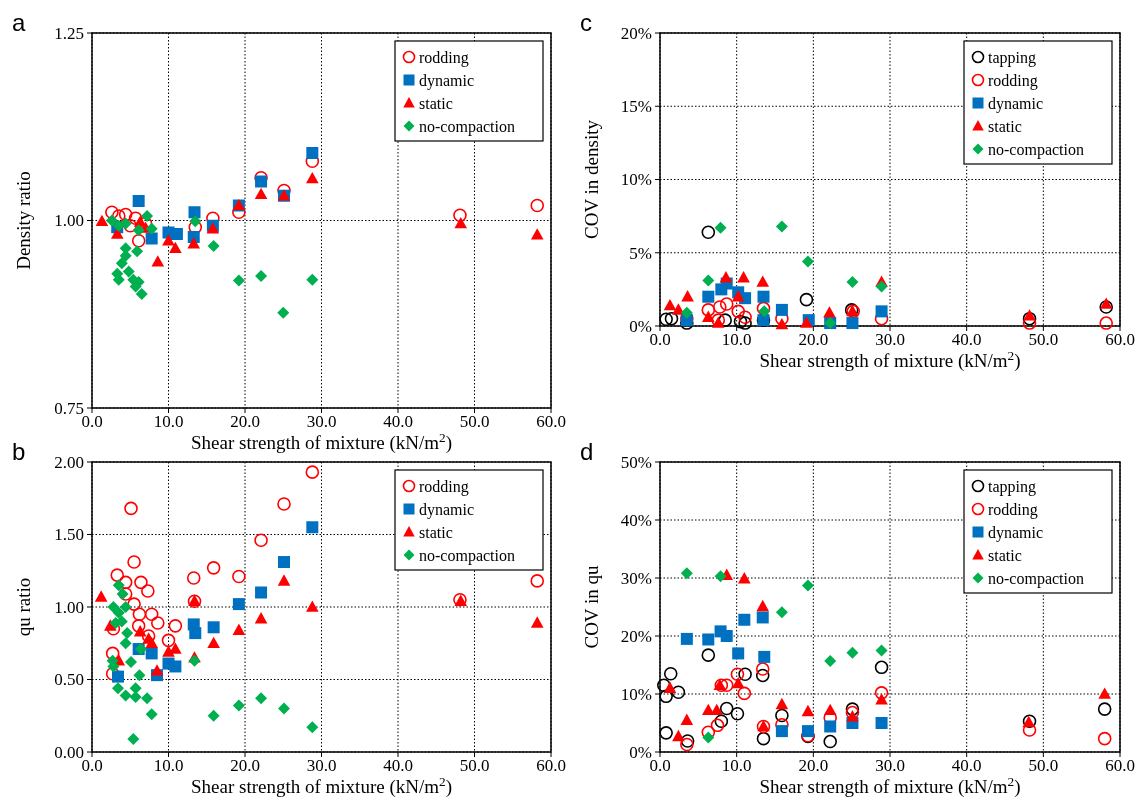 The width and height of the screenshot is (1143, 811). I want to click on y-tick-label: 0.75, so click(69, 408).